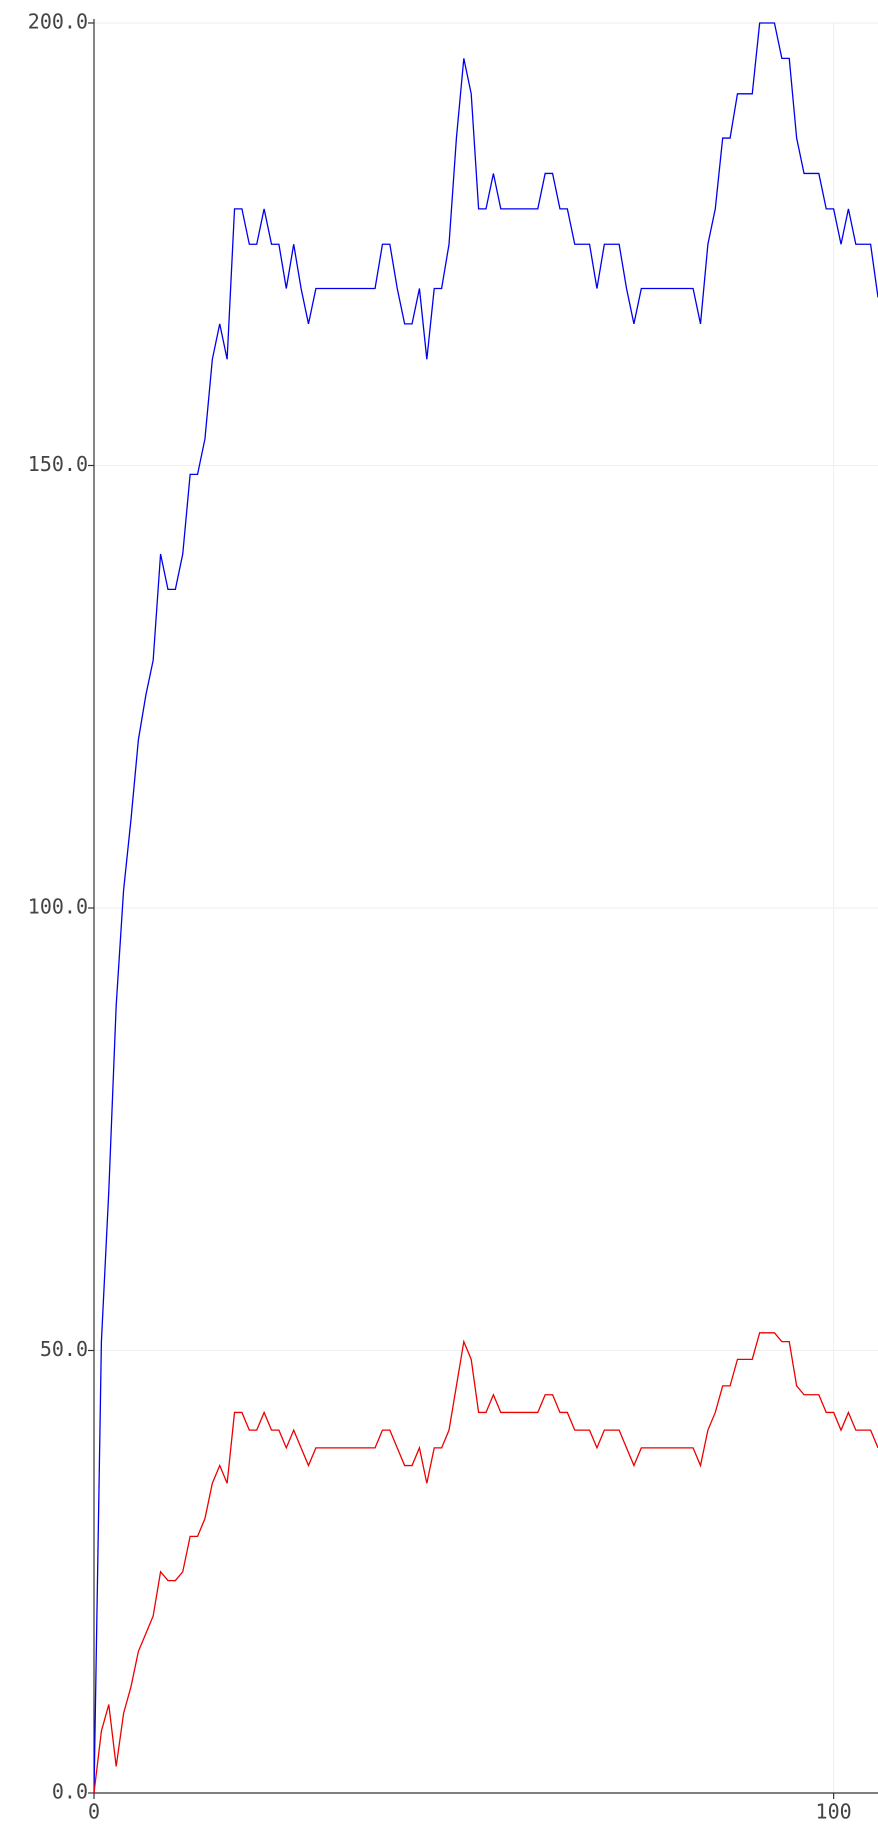 Image resolution: width=878 pixels, height=1828 pixels. Describe the element at coordinates (70, 1792) in the screenshot. I see `y-tick-label: 0.0` at that location.